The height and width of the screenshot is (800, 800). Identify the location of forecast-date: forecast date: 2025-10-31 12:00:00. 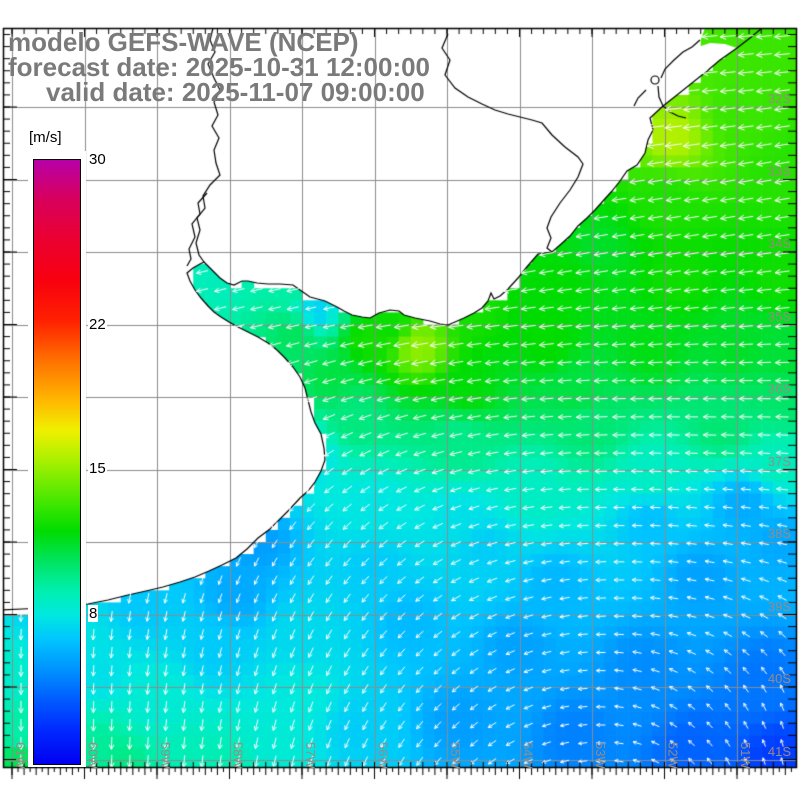
(219, 67).